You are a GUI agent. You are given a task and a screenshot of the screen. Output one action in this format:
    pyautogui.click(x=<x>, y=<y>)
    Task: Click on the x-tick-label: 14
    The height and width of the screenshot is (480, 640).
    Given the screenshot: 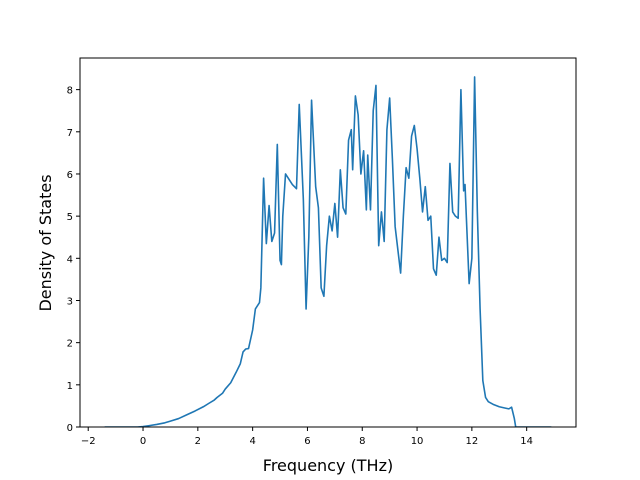 What is the action you would take?
    pyautogui.click(x=526, y=441)
    